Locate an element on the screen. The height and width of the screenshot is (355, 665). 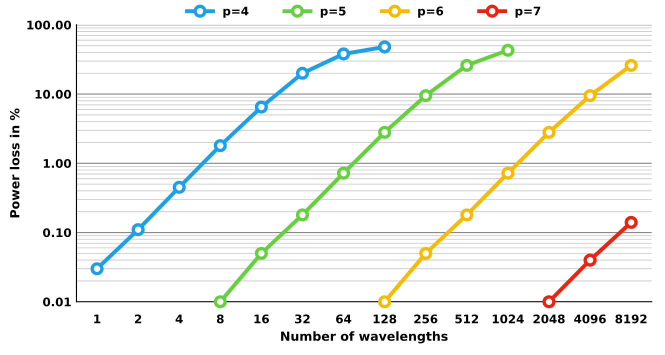
x-tick-label: 2 is located at coordinates (138, 319).